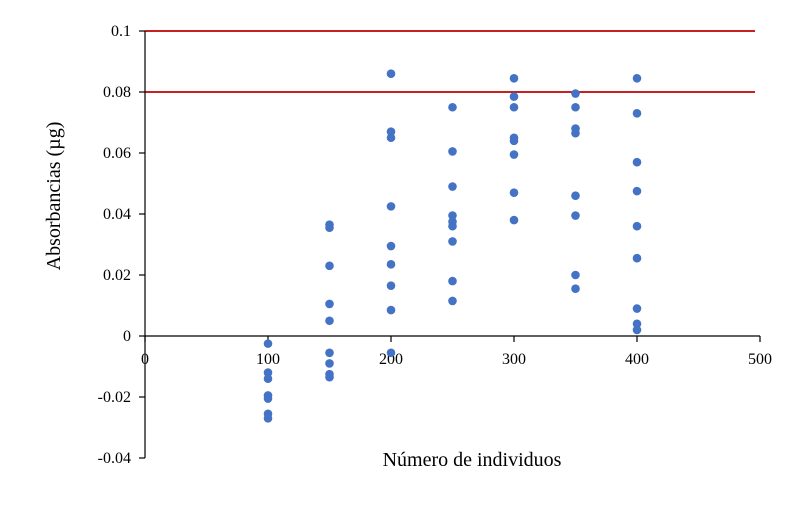 This screenshot has height=511, width=808. What do you see at coordinates (145, 359) in the screenshot?
I see `x-tick-label: 0` at bounding box center [145, 359].